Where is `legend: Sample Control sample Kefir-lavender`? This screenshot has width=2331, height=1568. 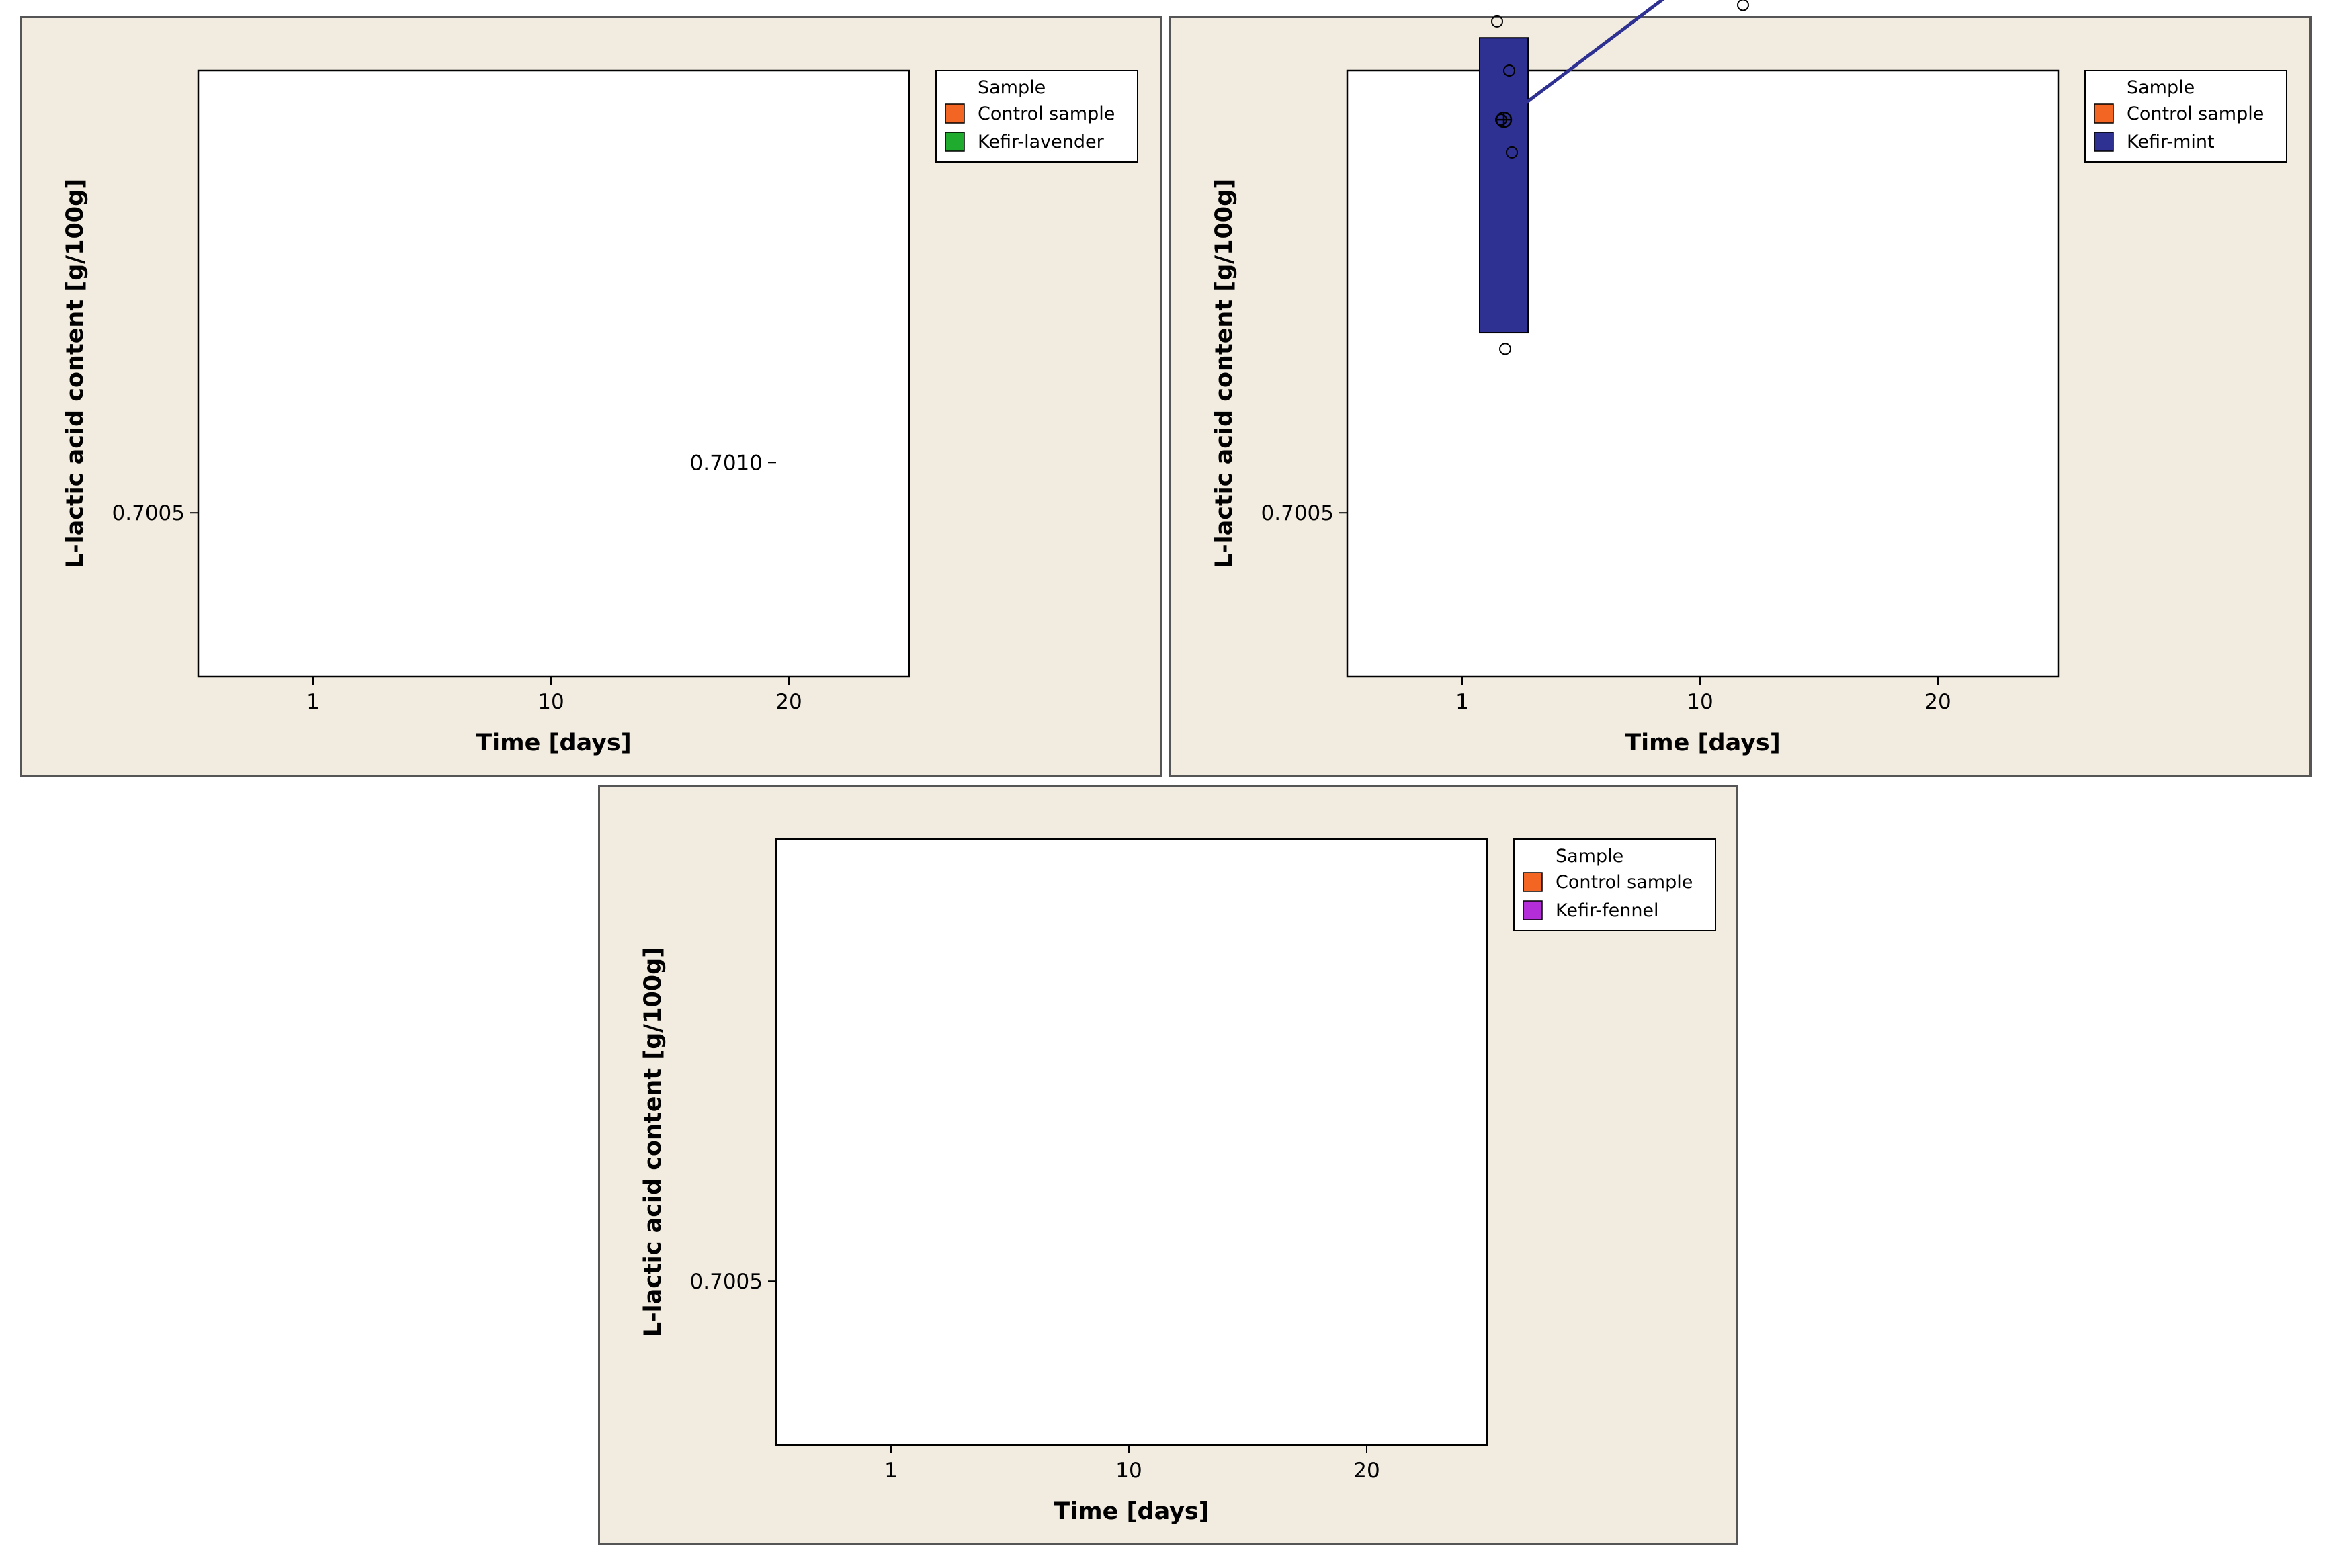 legend: Sample Control sample Kefir-lavender is located at coordinates (1037, 116).